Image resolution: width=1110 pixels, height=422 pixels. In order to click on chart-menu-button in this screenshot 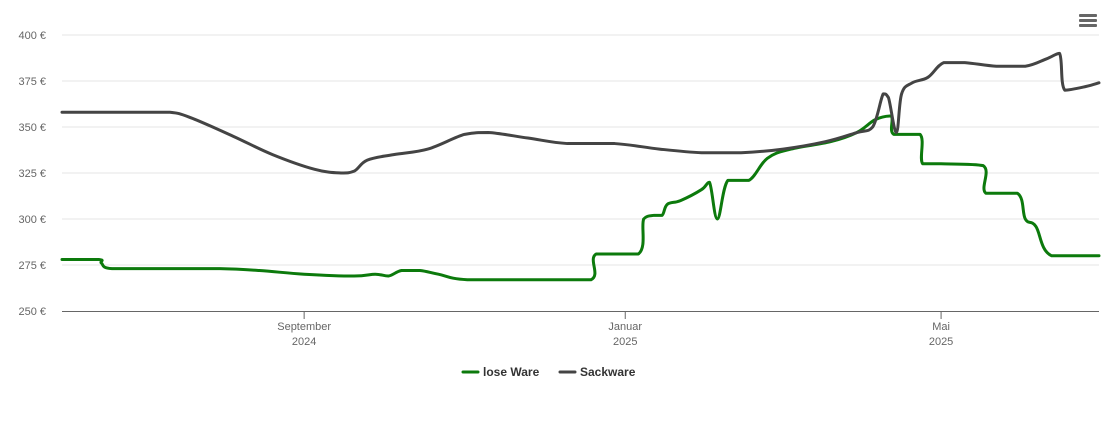, I will do `click(1088, 22)`.